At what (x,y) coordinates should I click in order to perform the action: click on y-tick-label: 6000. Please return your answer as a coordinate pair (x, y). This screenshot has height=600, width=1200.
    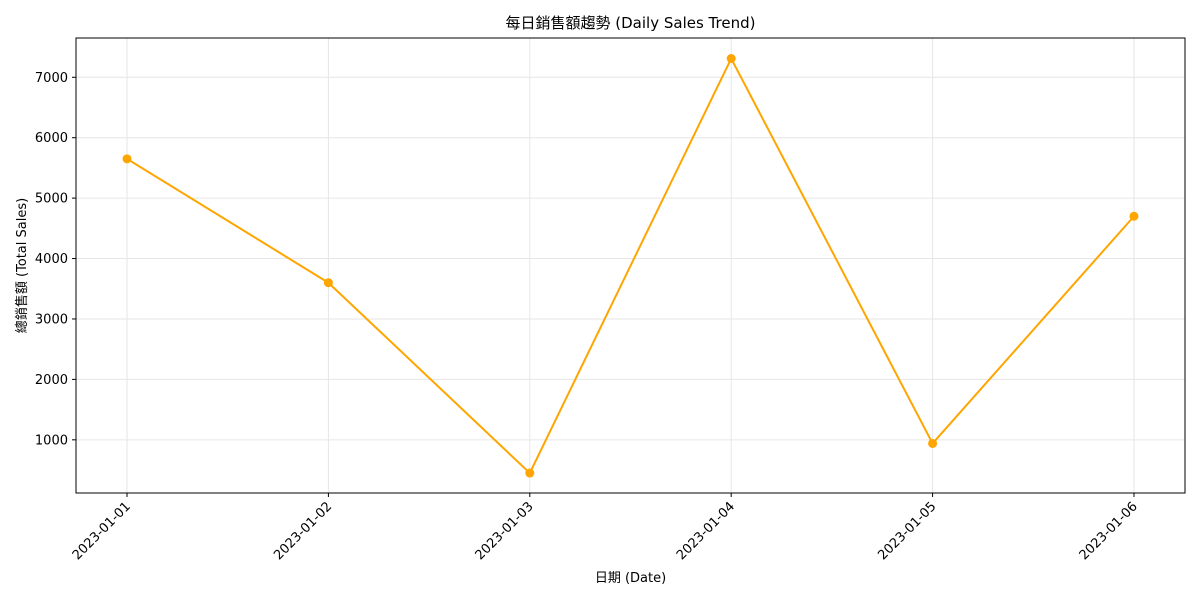
    Looking at the image, I should click on (51, 138).